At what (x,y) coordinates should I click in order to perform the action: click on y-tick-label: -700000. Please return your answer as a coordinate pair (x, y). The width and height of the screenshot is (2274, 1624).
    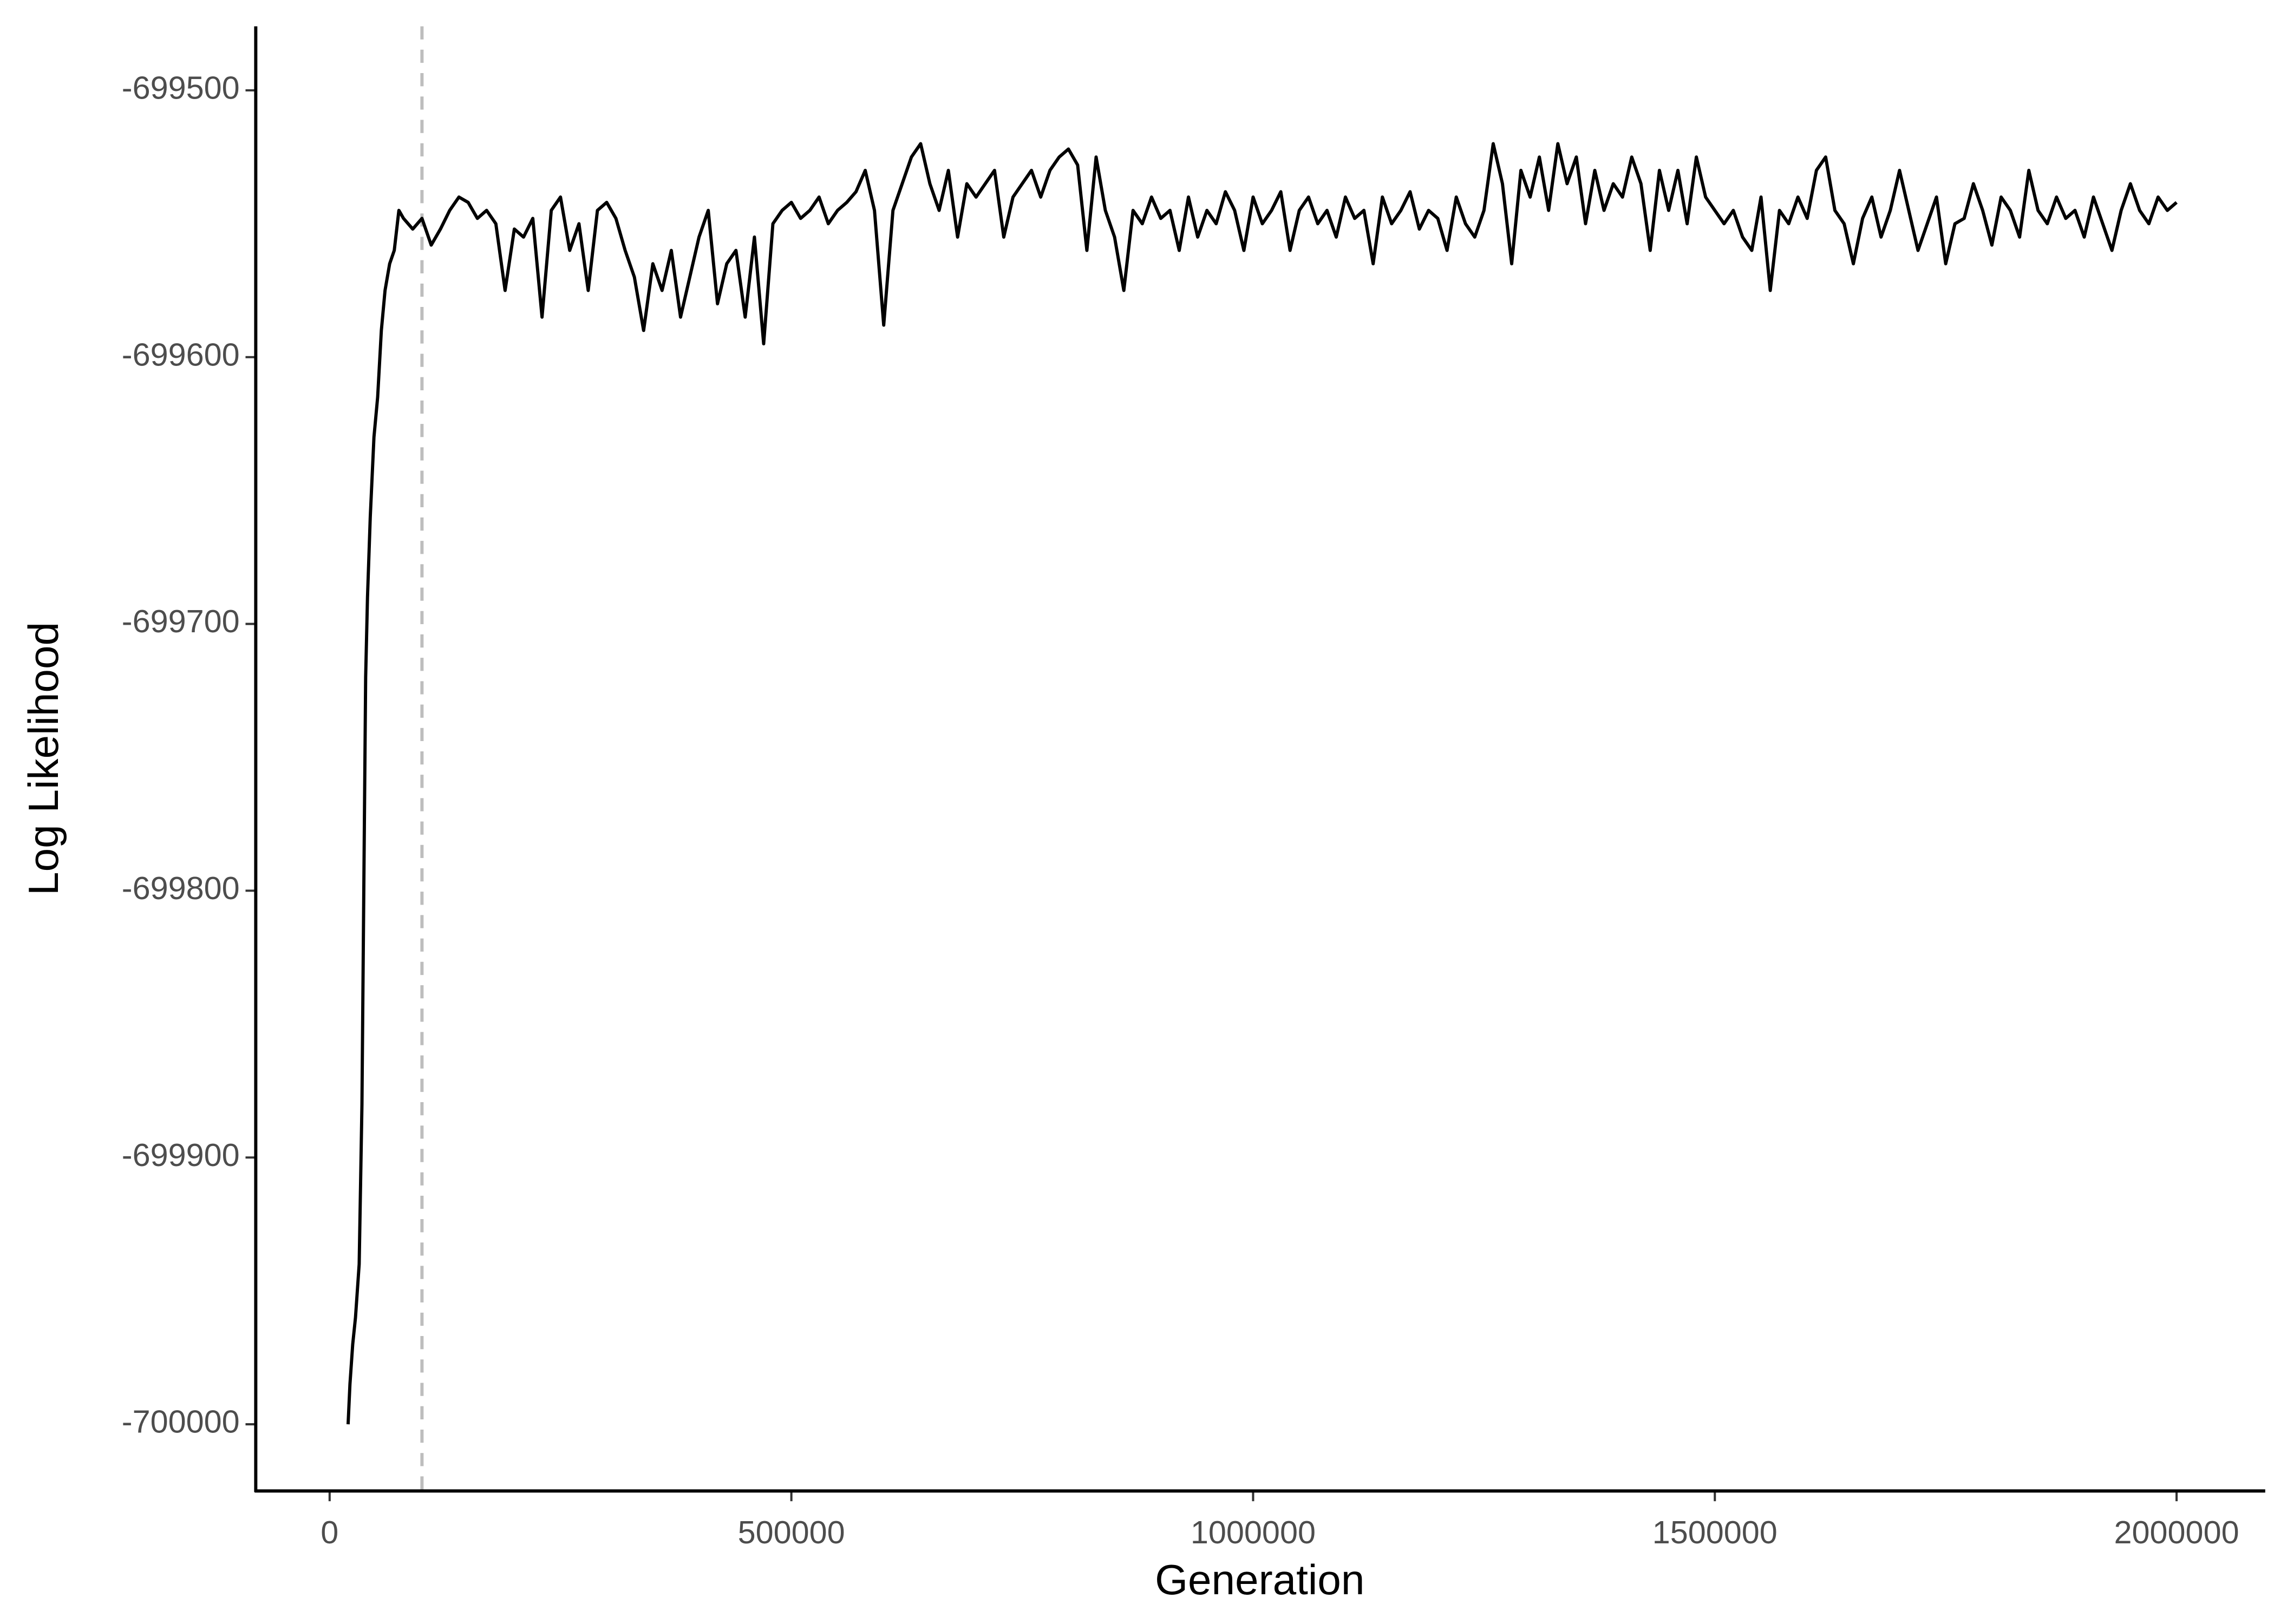
    Looking at the image, I should click on (181, 1422).